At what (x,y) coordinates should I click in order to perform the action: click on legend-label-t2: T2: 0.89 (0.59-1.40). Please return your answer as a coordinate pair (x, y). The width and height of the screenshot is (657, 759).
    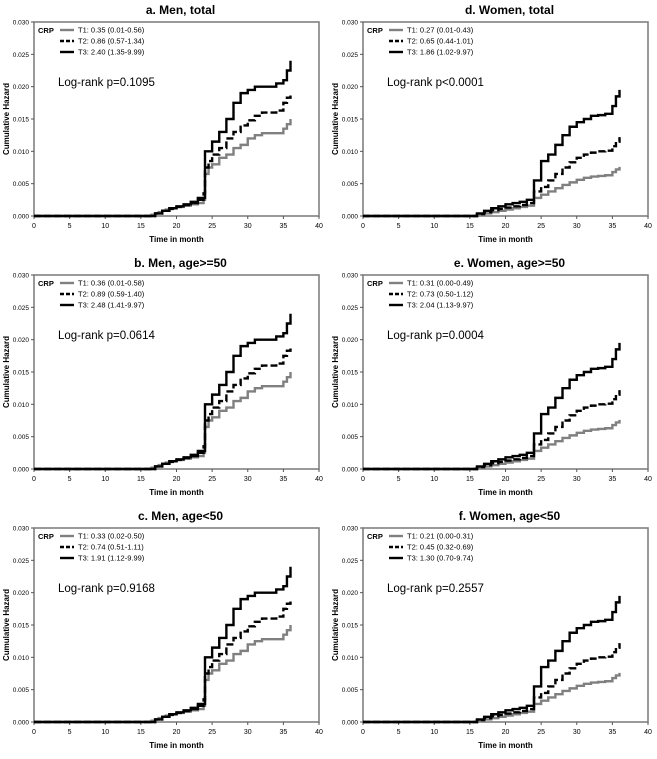
    Looking at the image, I should click on (111, 294).